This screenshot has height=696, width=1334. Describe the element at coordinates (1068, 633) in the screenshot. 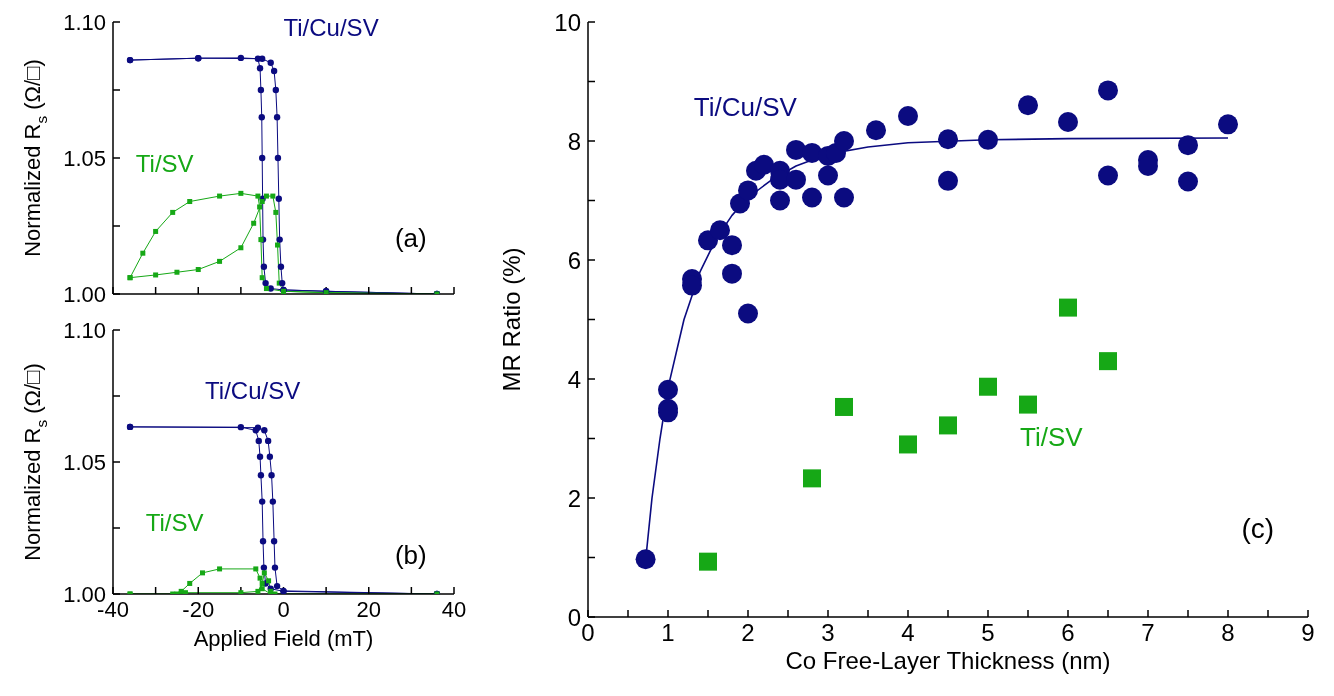

I see `x-tick-label: 6` at that location.